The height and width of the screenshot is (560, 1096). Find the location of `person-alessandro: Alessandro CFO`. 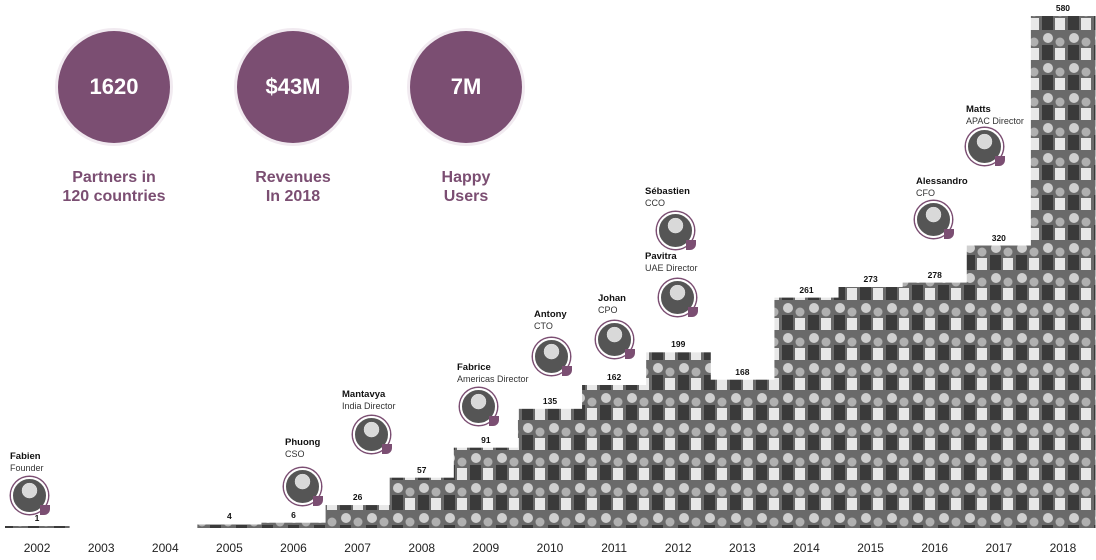

person-alessandro: Alessandro CFO is located at coordinates (942, 187).